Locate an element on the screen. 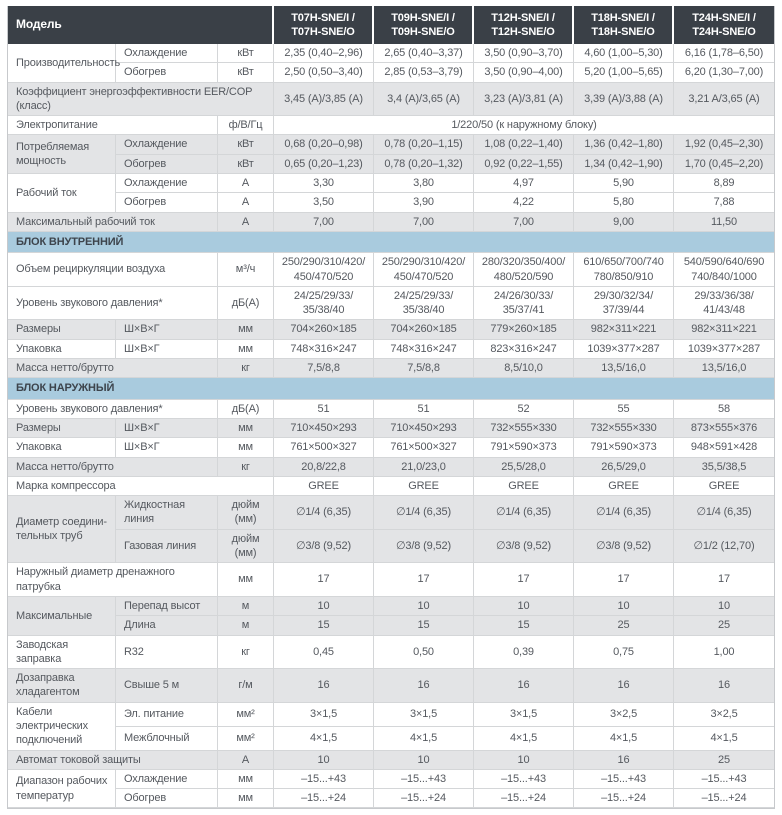  value-cell: 25,5/28,0 is located at coordinates (524, 467).